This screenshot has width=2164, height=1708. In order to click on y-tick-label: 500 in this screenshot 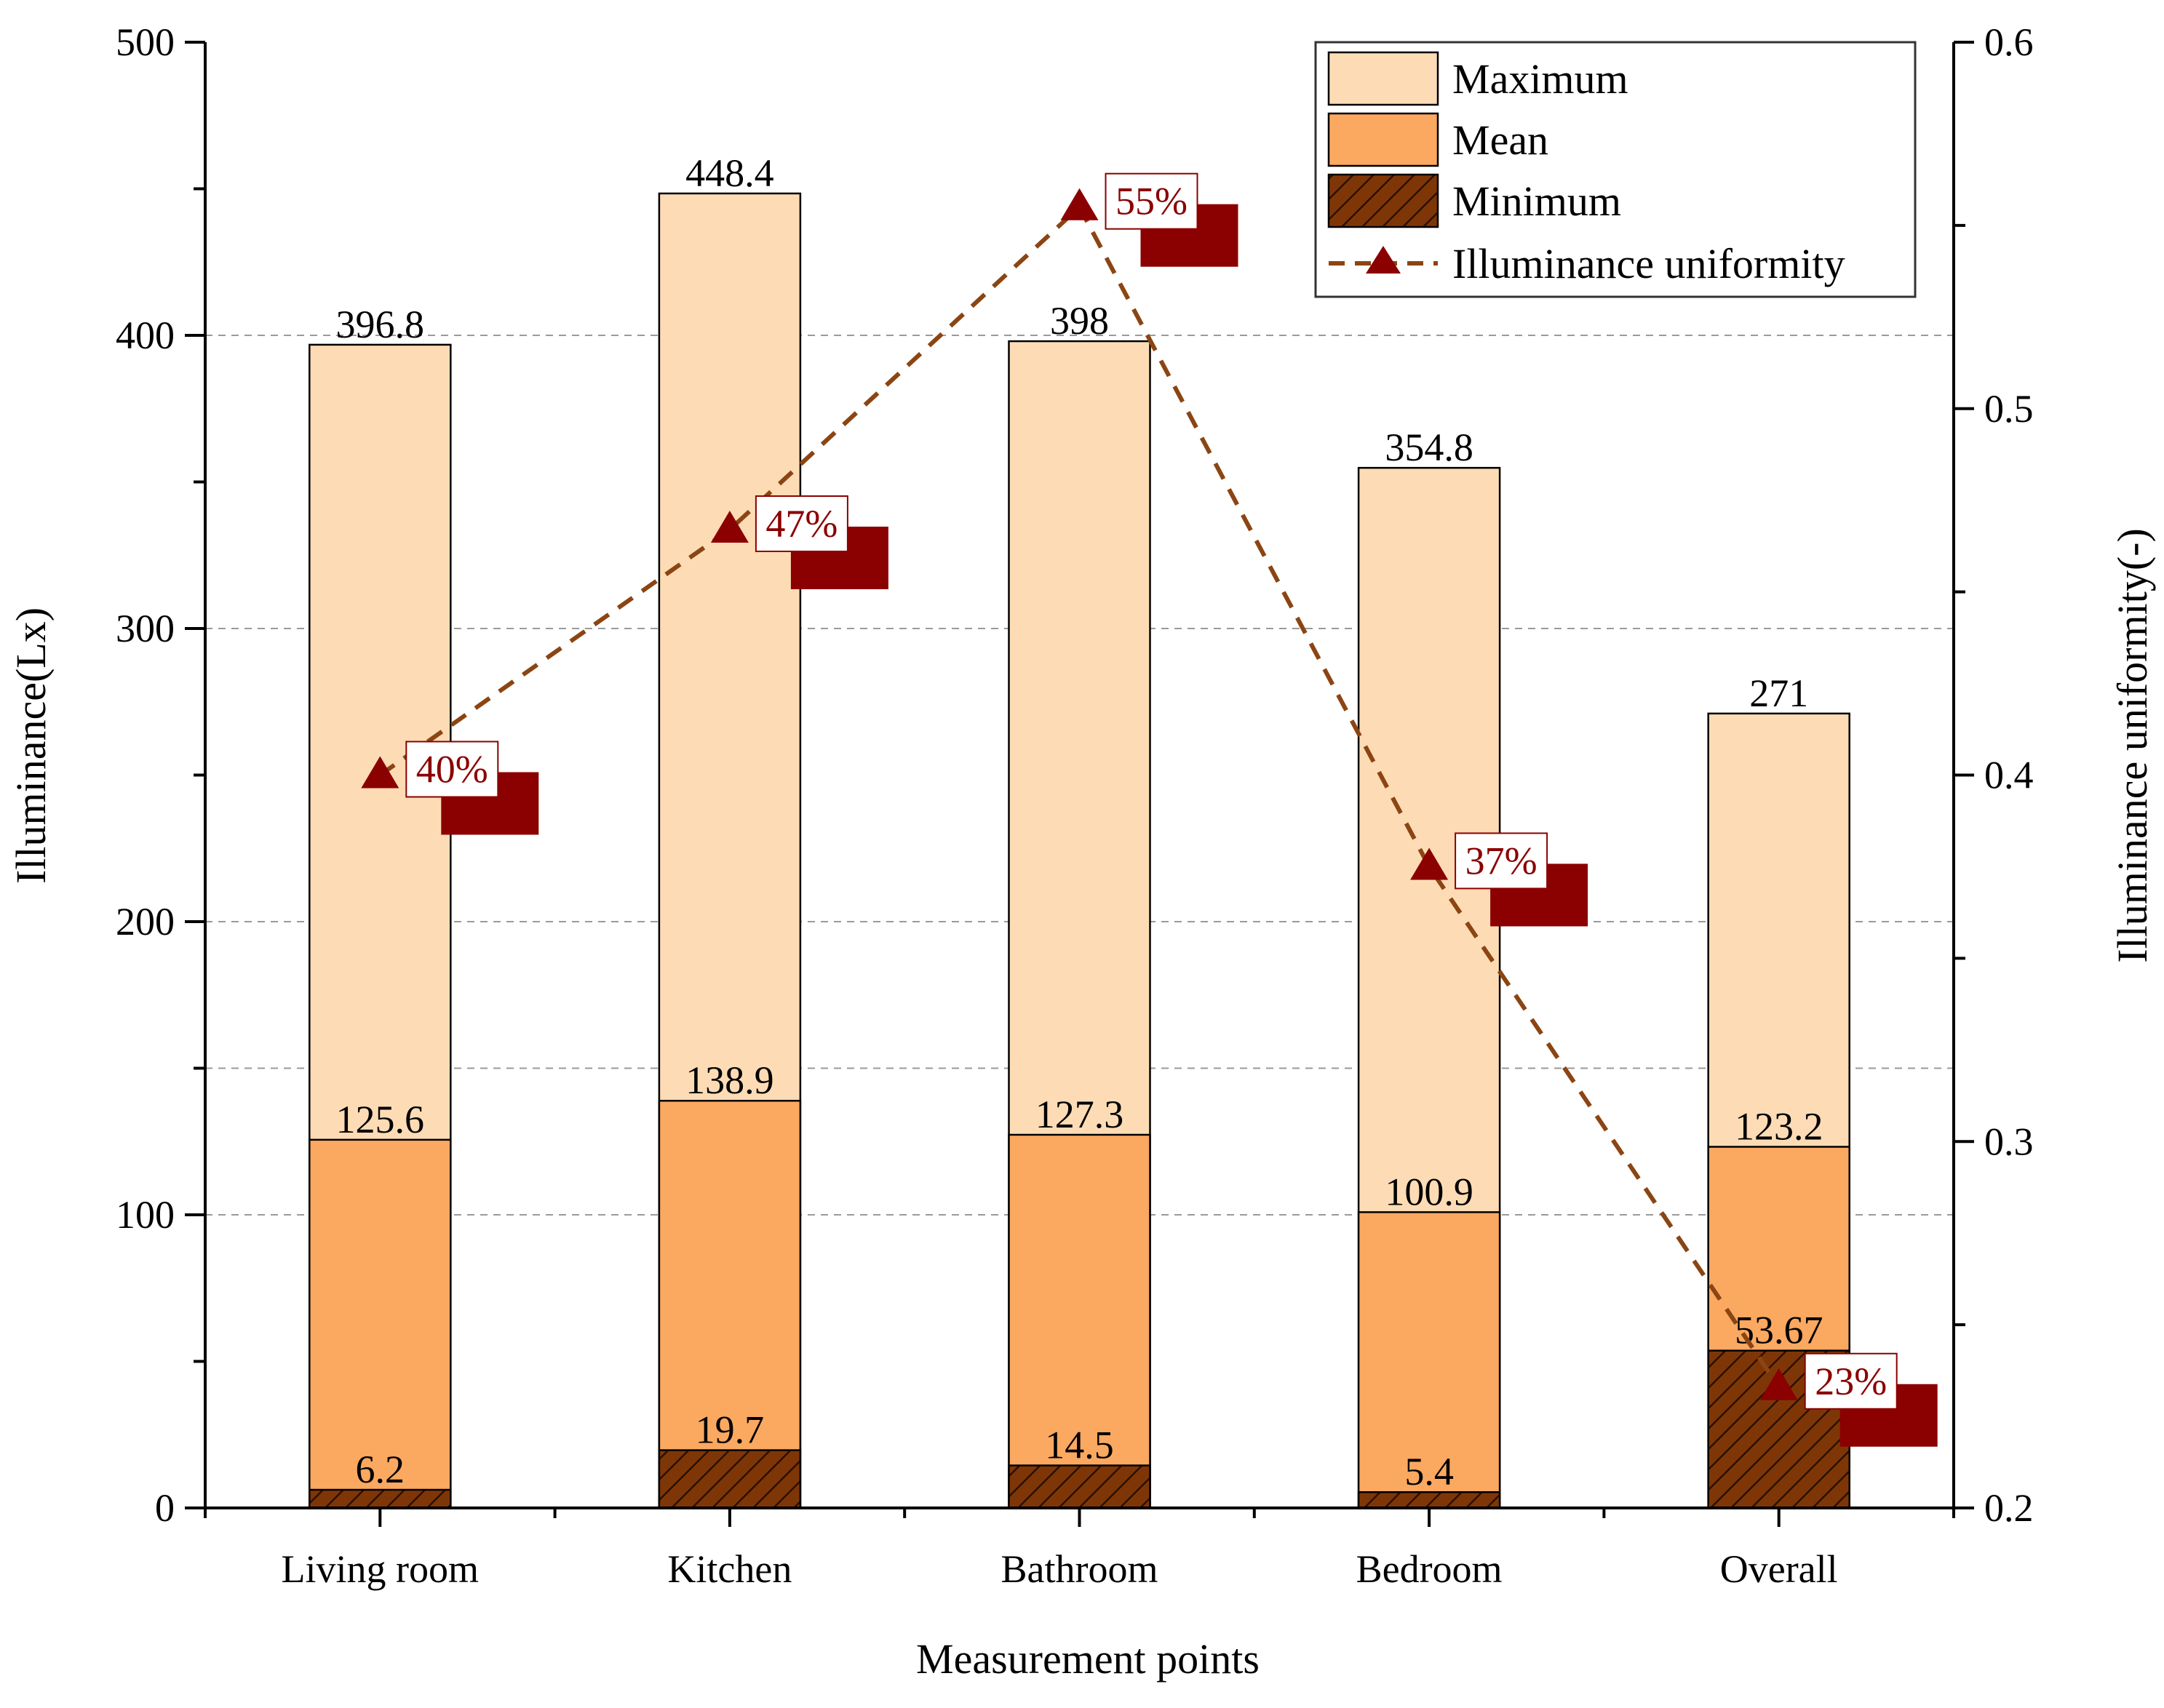, I will do `click(145, 42)`.